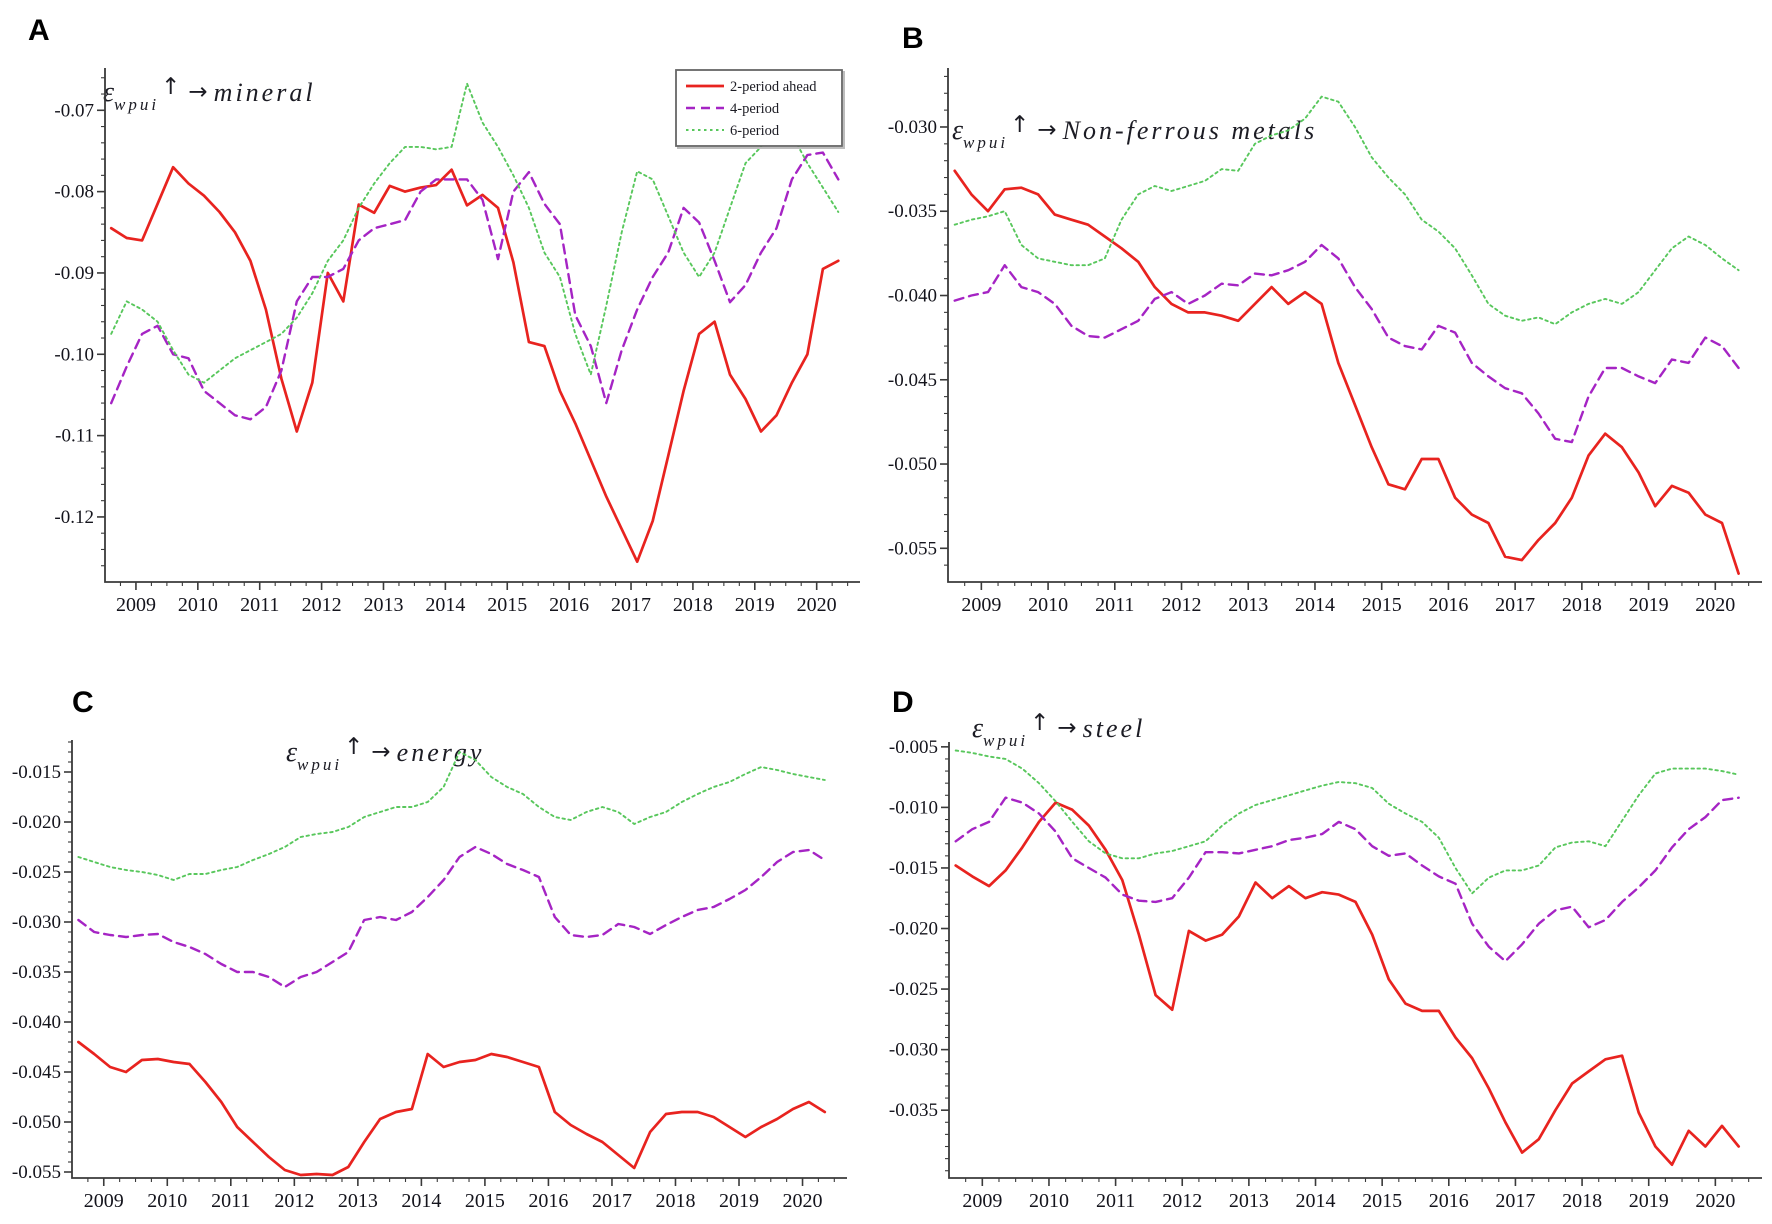  Describe the element at coordinates (1114, 728) in the screenshot. I see `title-target: steel` at that location.